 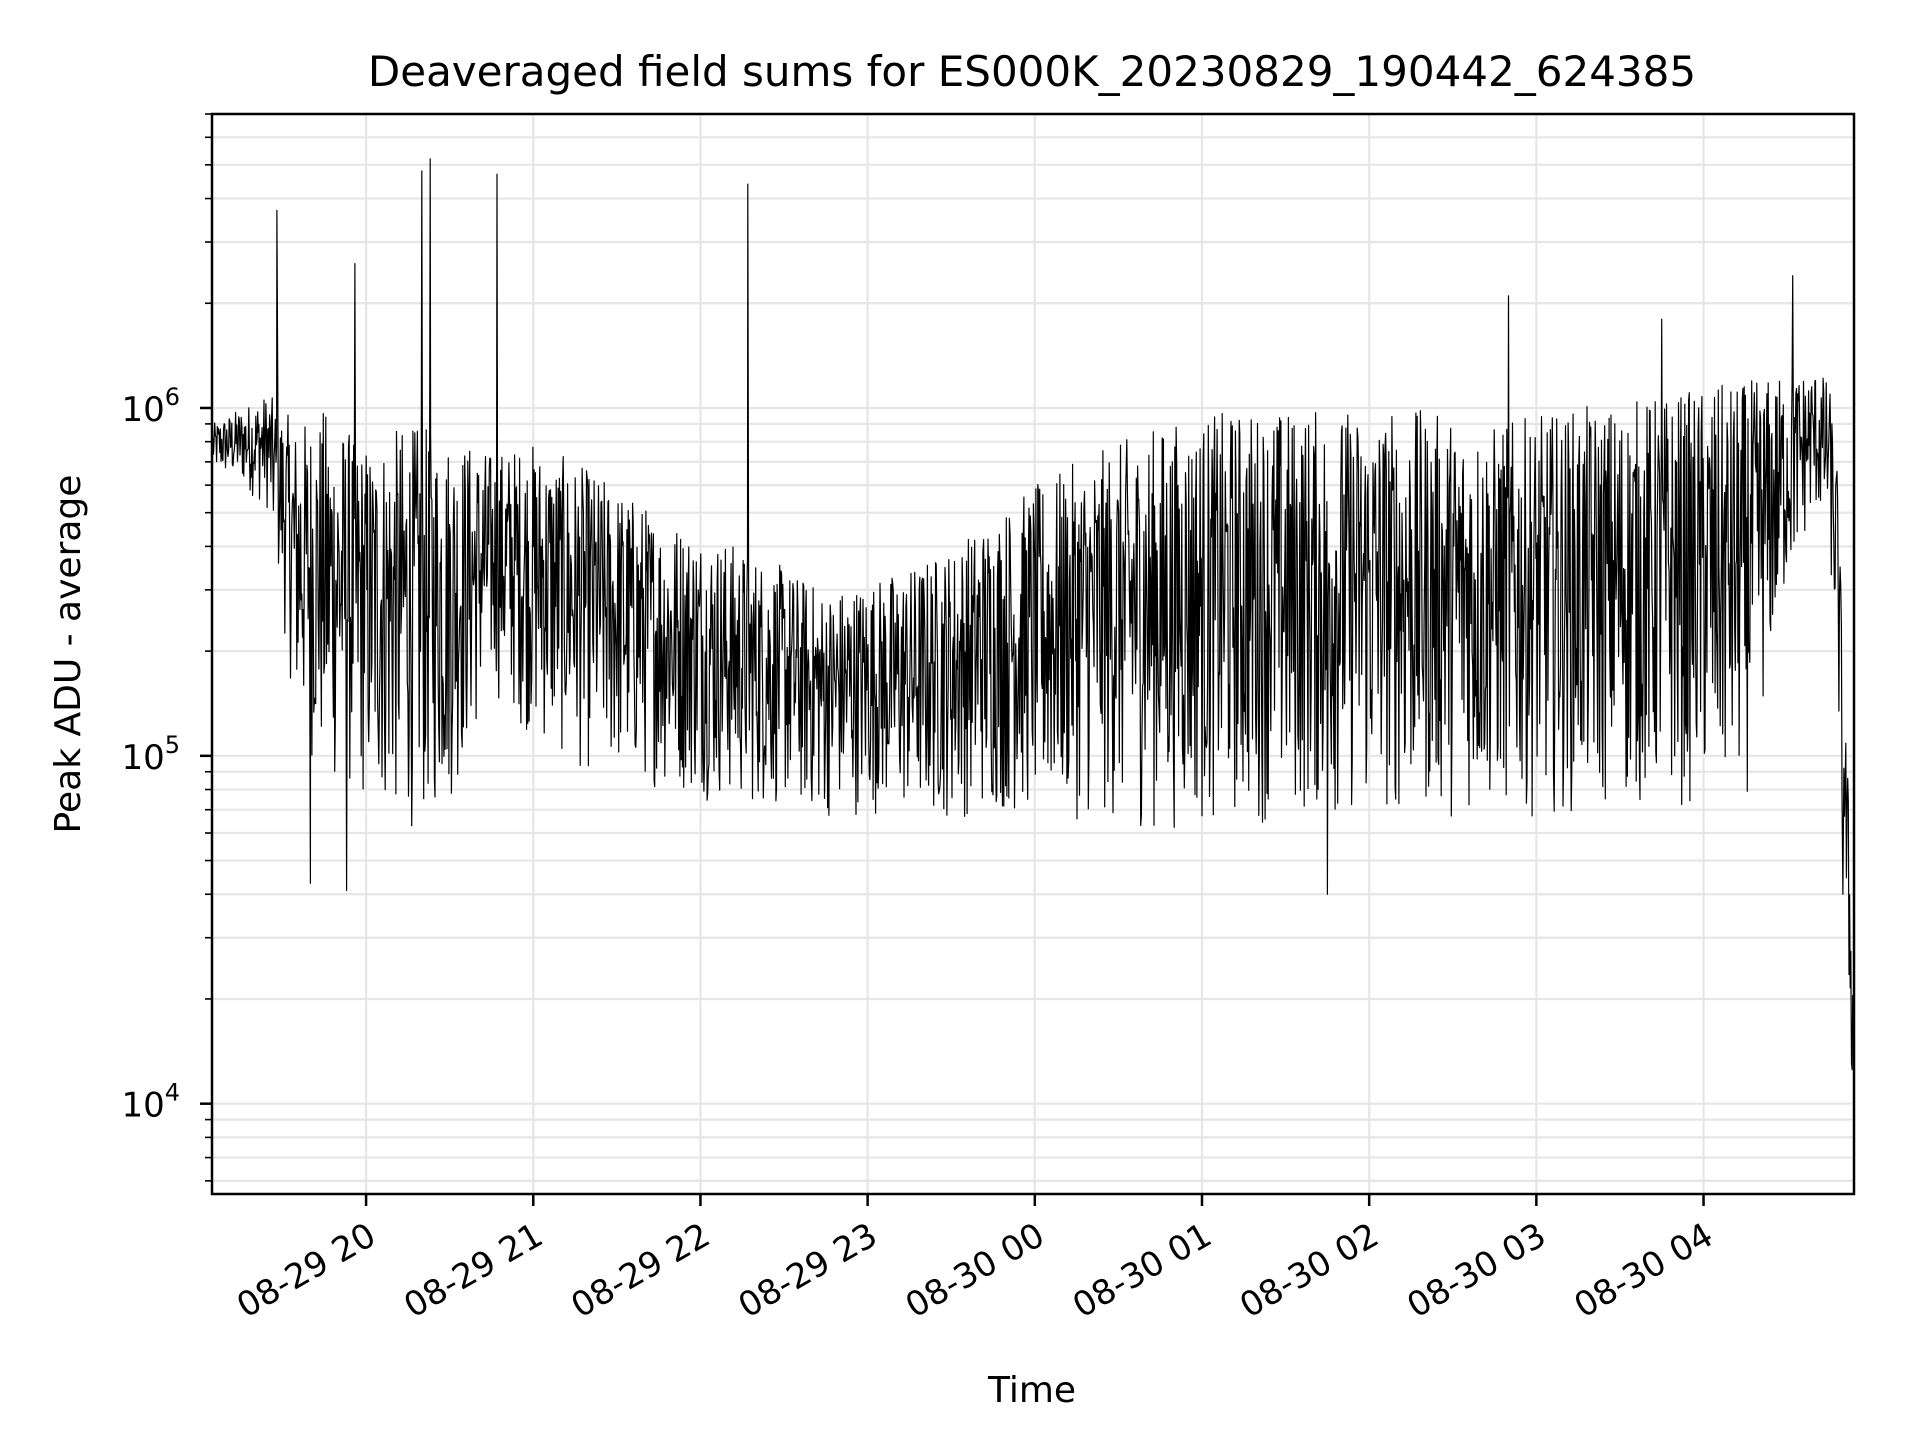 What do you see at coordinates (166, 647) in the screenshot?
I see `y-axis: 10⁴ 10⁵ 10⁶` at bounding box center [166, 647].